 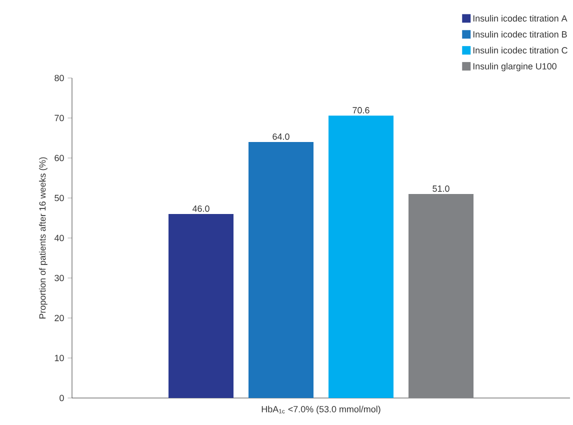 What do you see at coordinates (59, 278) in the screenshot?
I see `y-tick-label: 30` at bounding box center [59, 278].